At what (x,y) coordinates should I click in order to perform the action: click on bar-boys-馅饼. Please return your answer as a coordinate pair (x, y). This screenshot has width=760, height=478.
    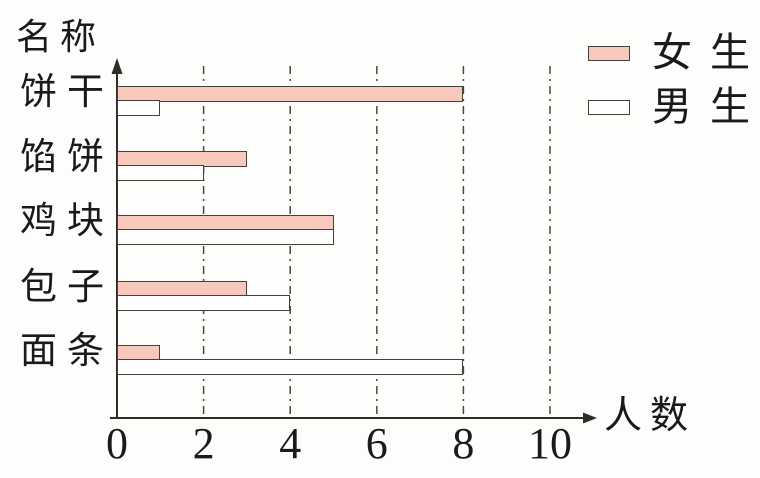
    Looking at the image, I should click on (160, 173).